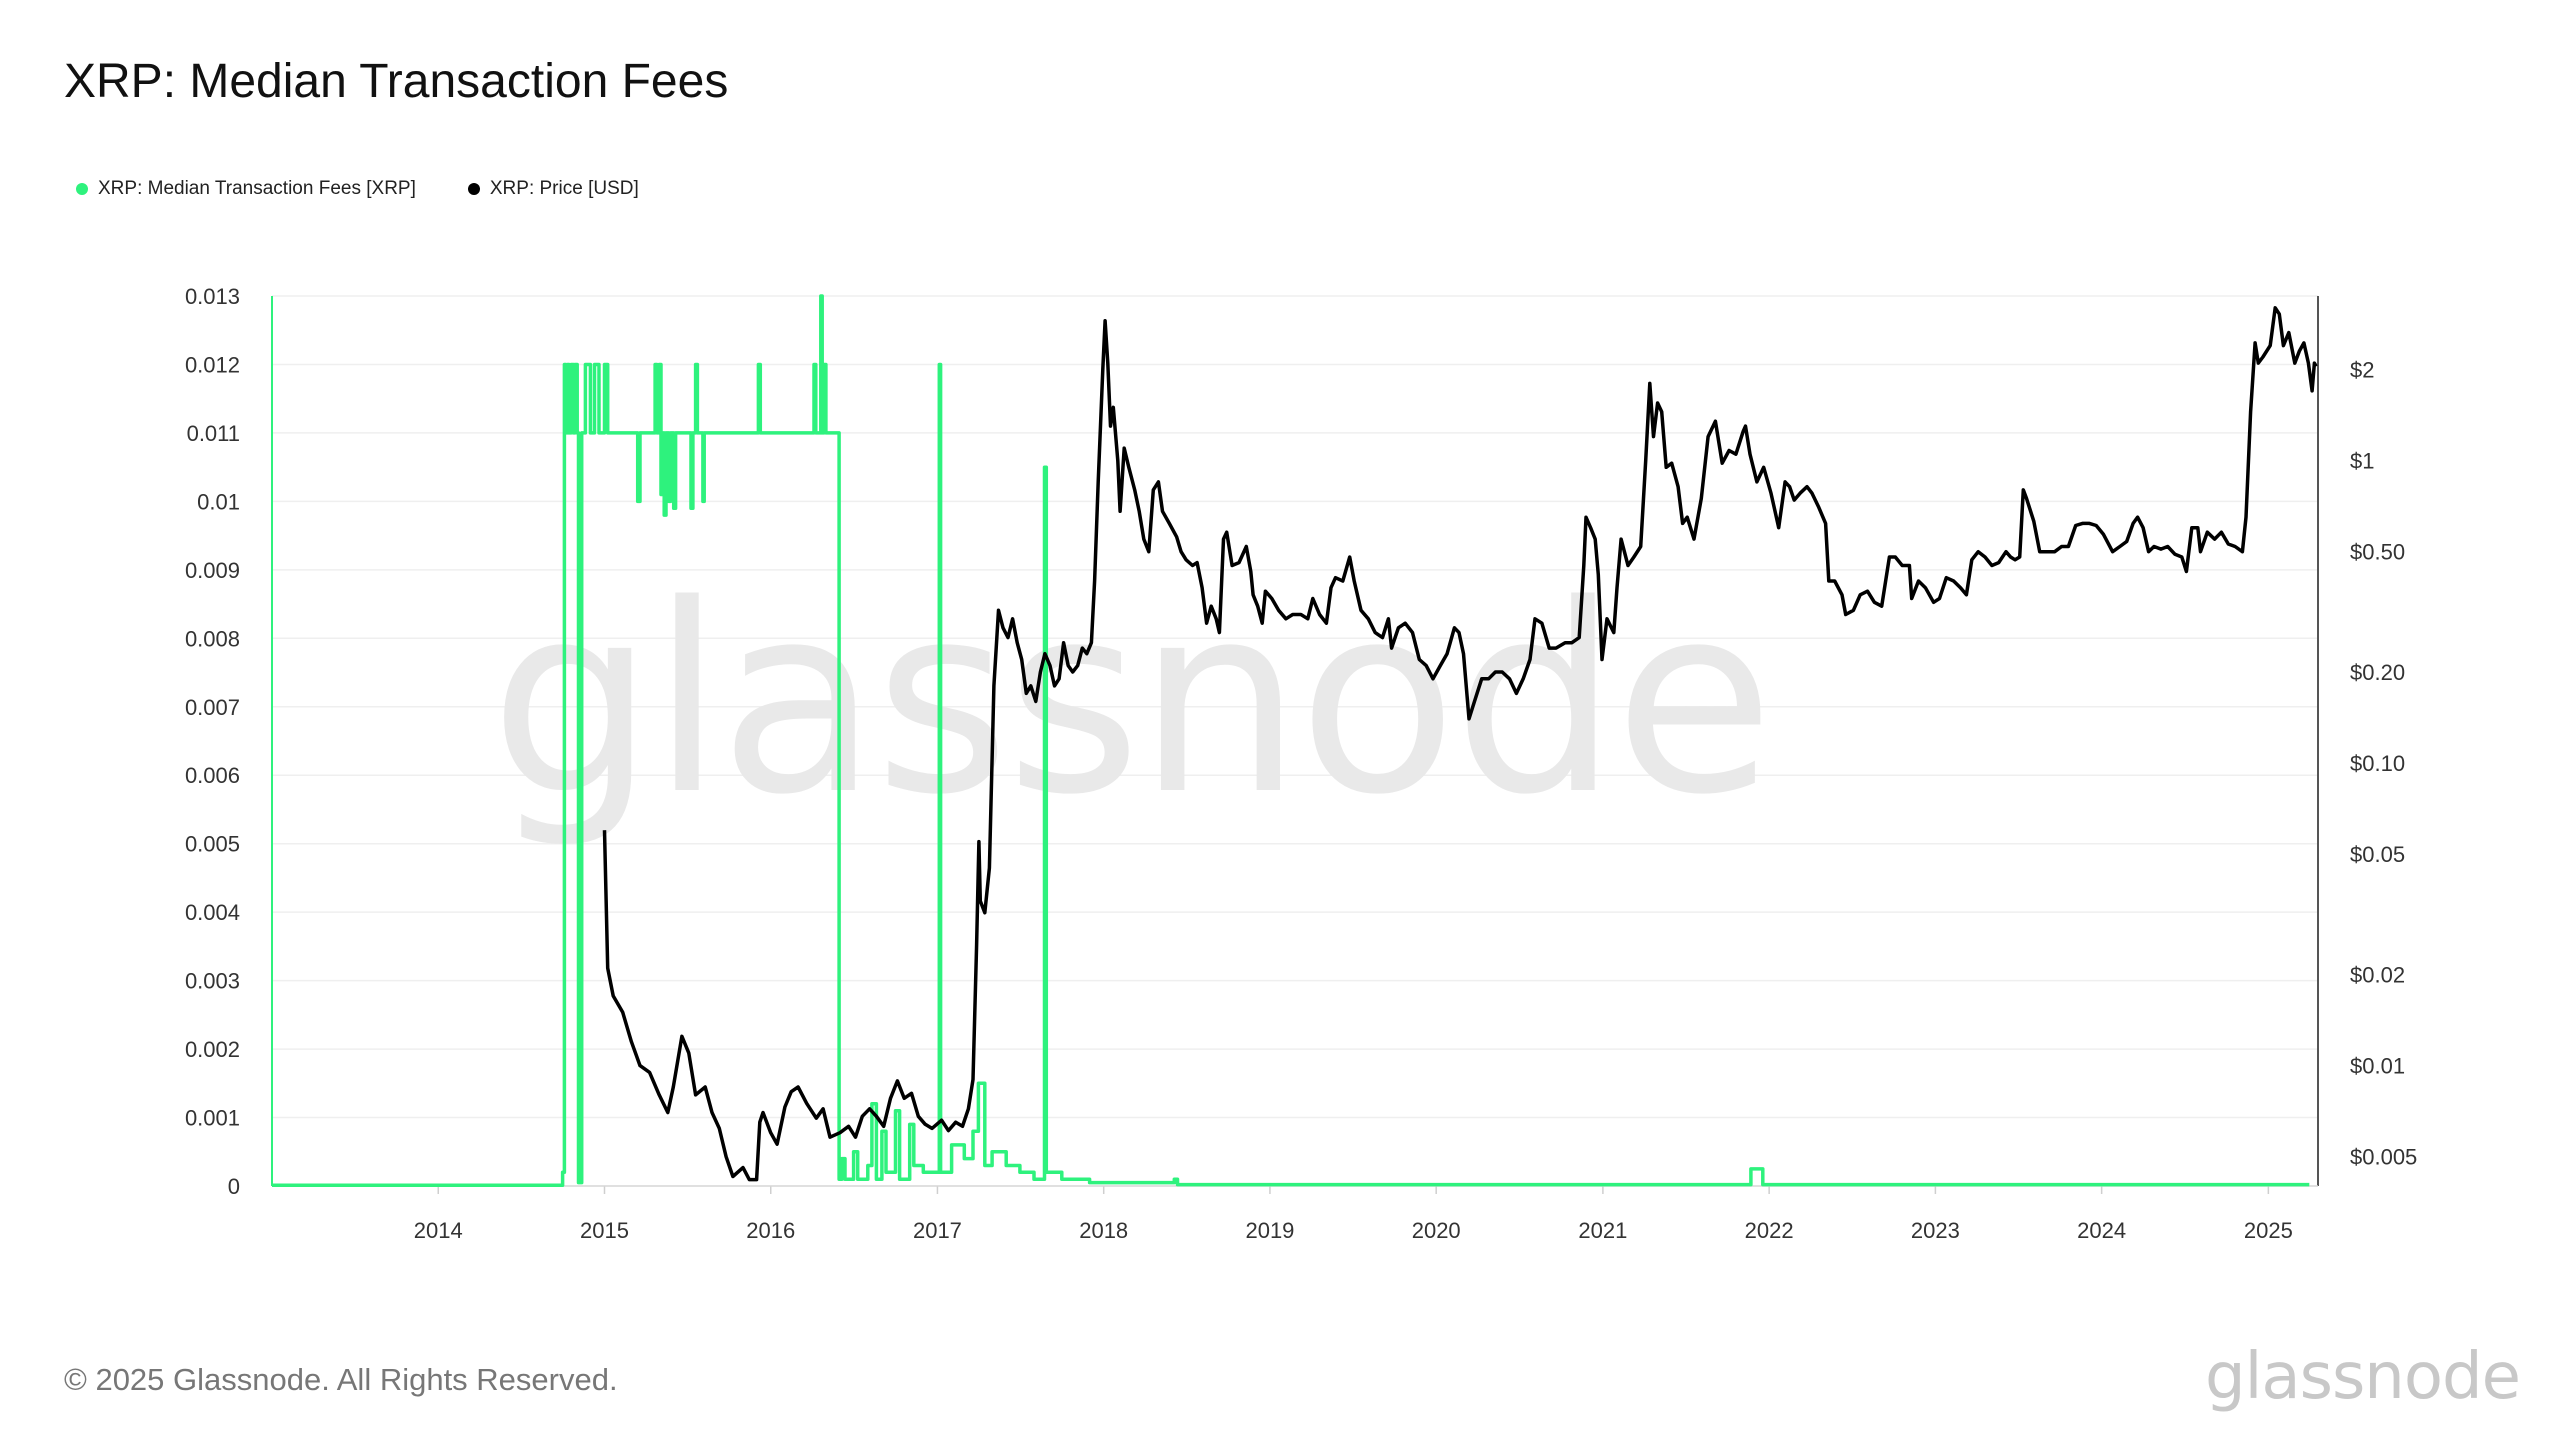  What do you see at coordinates (212, 707) in the screenshot?
I see `y-left-tick-label: 0.007` at bounding box center [212, 707].